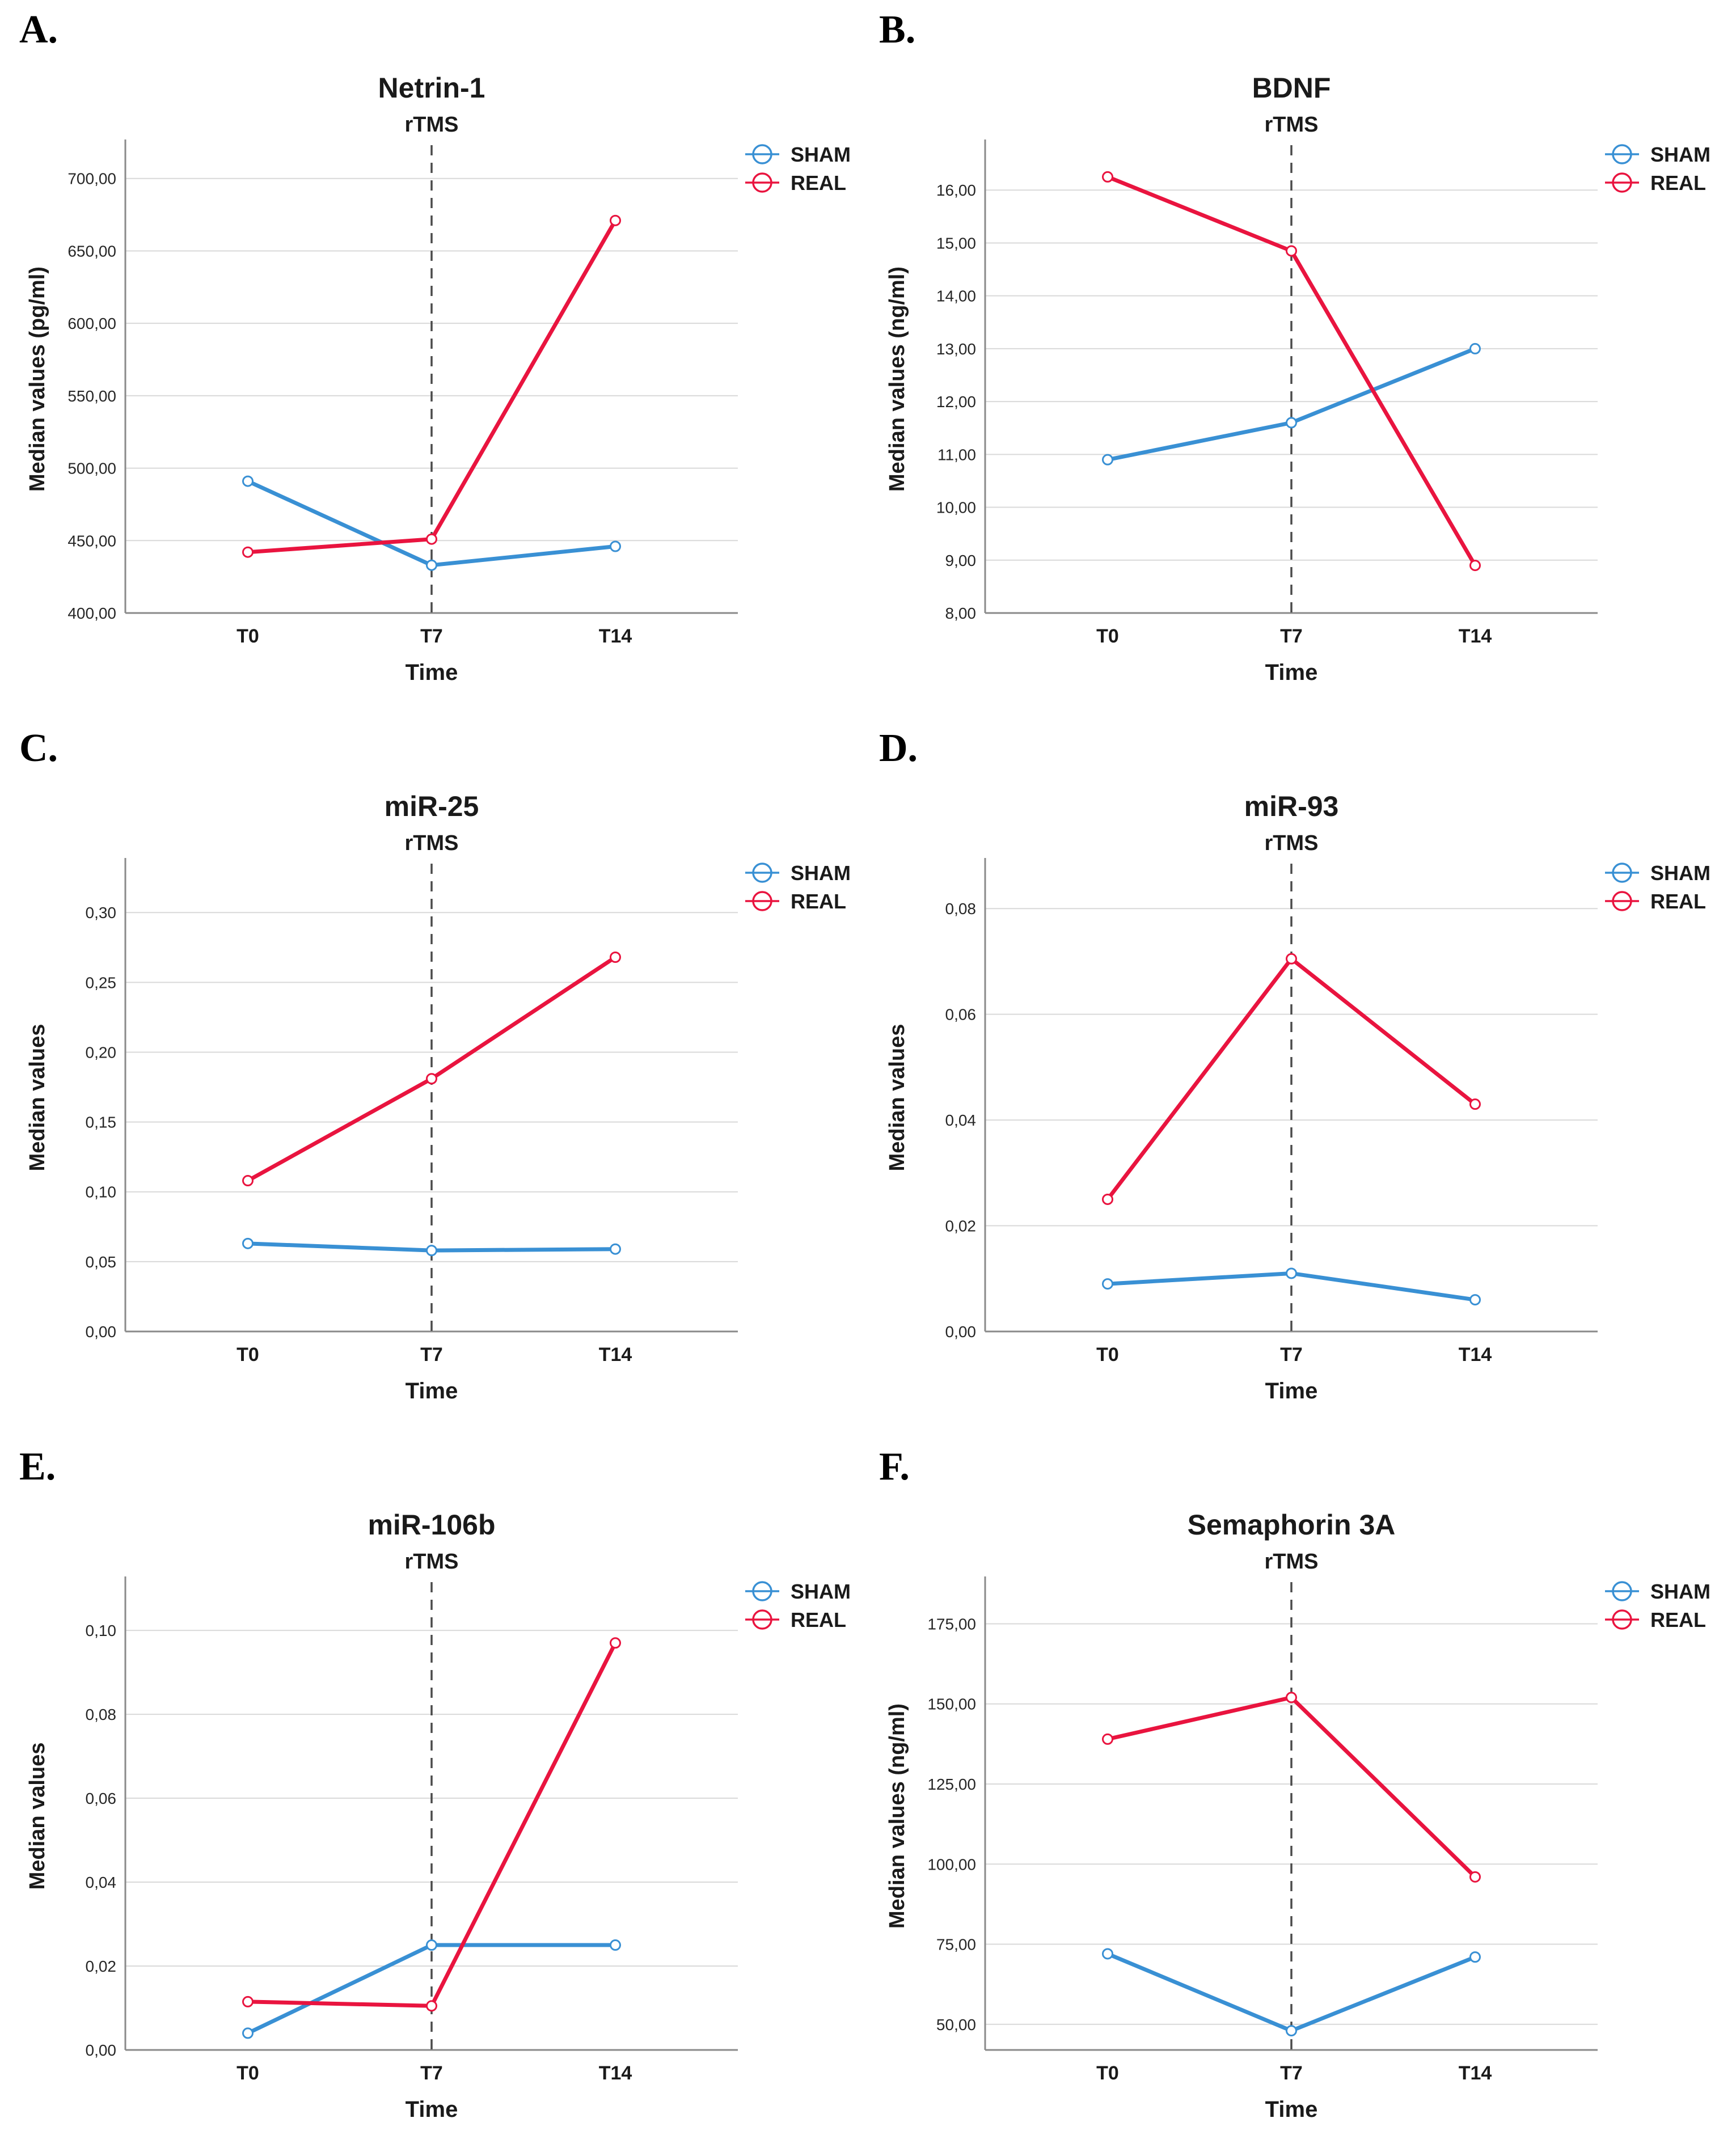  I want to click on chart-title: Semaphorin 3A, so click(1292, 1525).